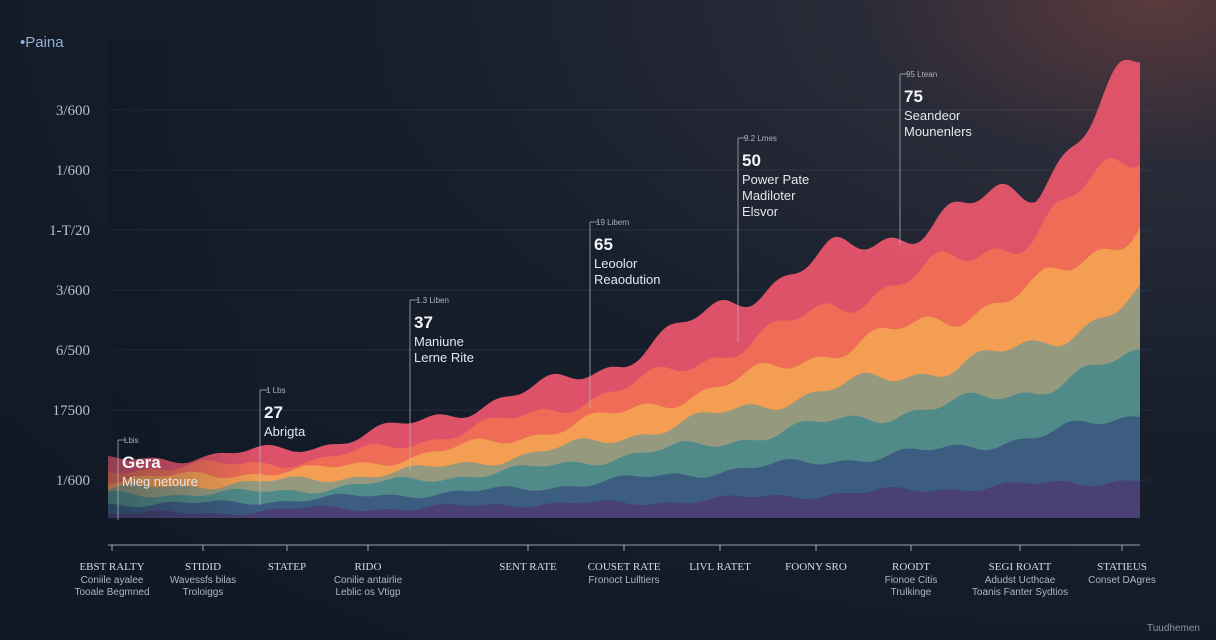 This screenshot has width=1216, height=640. What do you see at coordinates (603, 244) in the screenshot?
I see `annotation-value: 65` at bounding box center [603, 244].